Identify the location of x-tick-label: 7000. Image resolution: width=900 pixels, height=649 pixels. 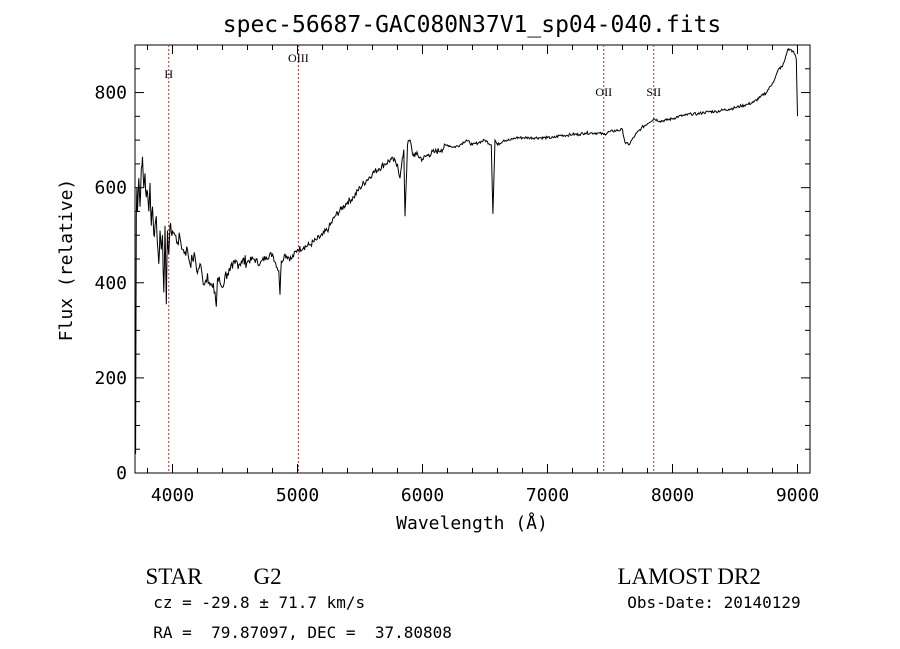
(547, 495).